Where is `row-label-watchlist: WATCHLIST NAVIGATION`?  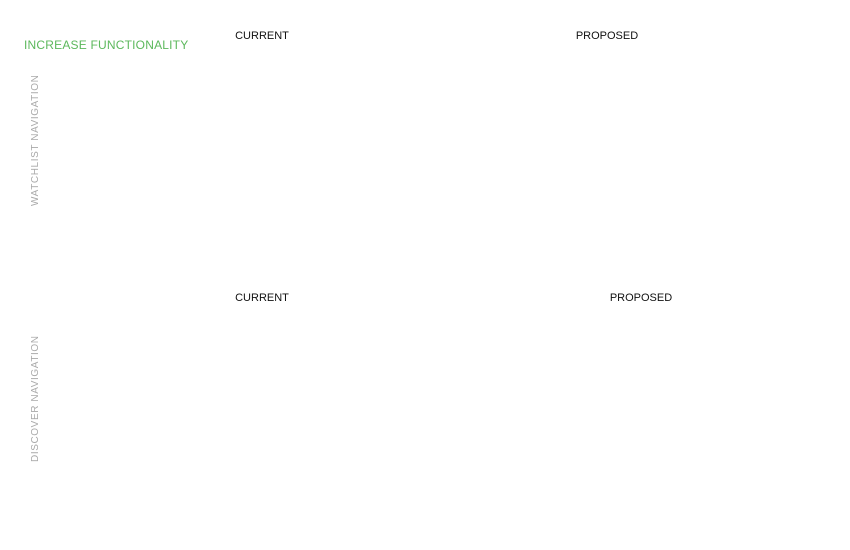 row-label-watchlist: WATCHLIST NAVIGATION is located at coordinates (35, 140).